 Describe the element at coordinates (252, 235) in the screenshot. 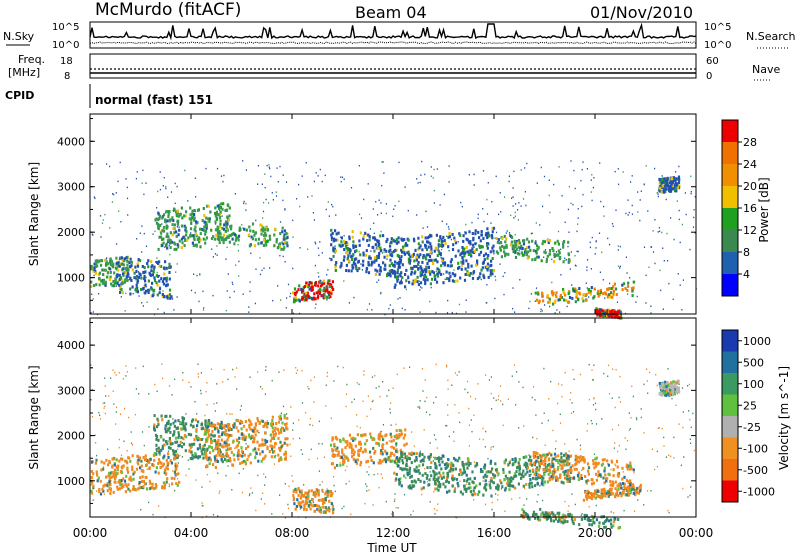

I see `echo-region` at that location.